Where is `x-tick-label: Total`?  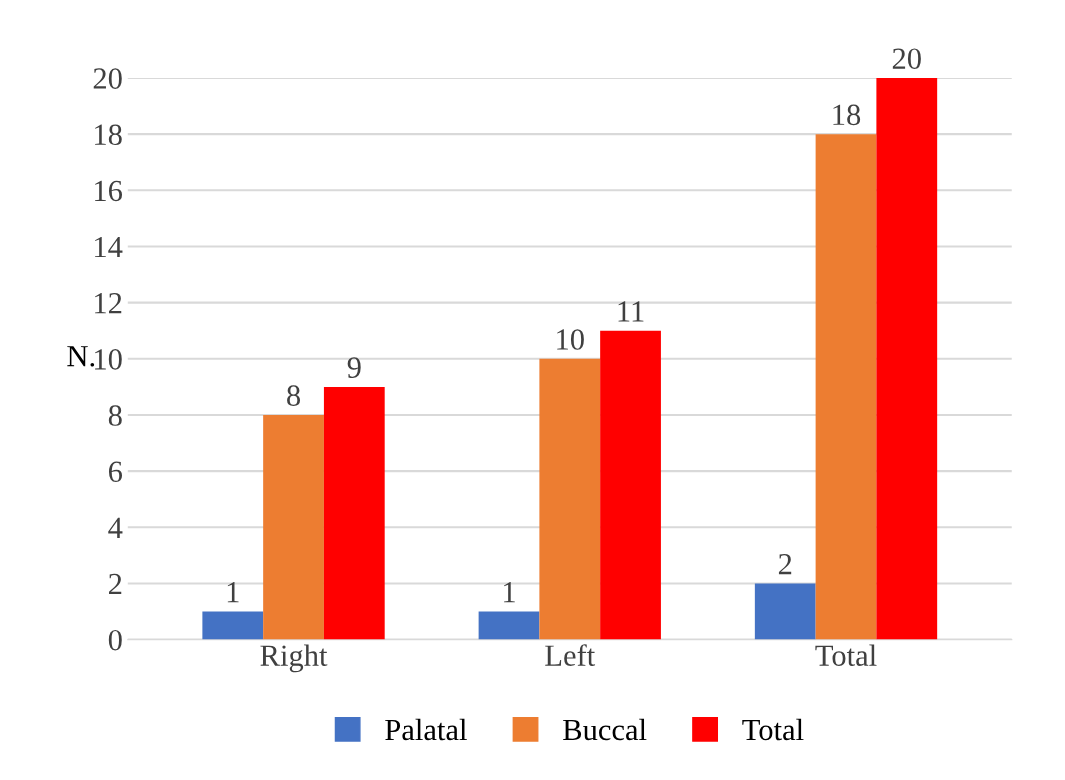 x-tick-label: Total is located at coordinates (846, 655).